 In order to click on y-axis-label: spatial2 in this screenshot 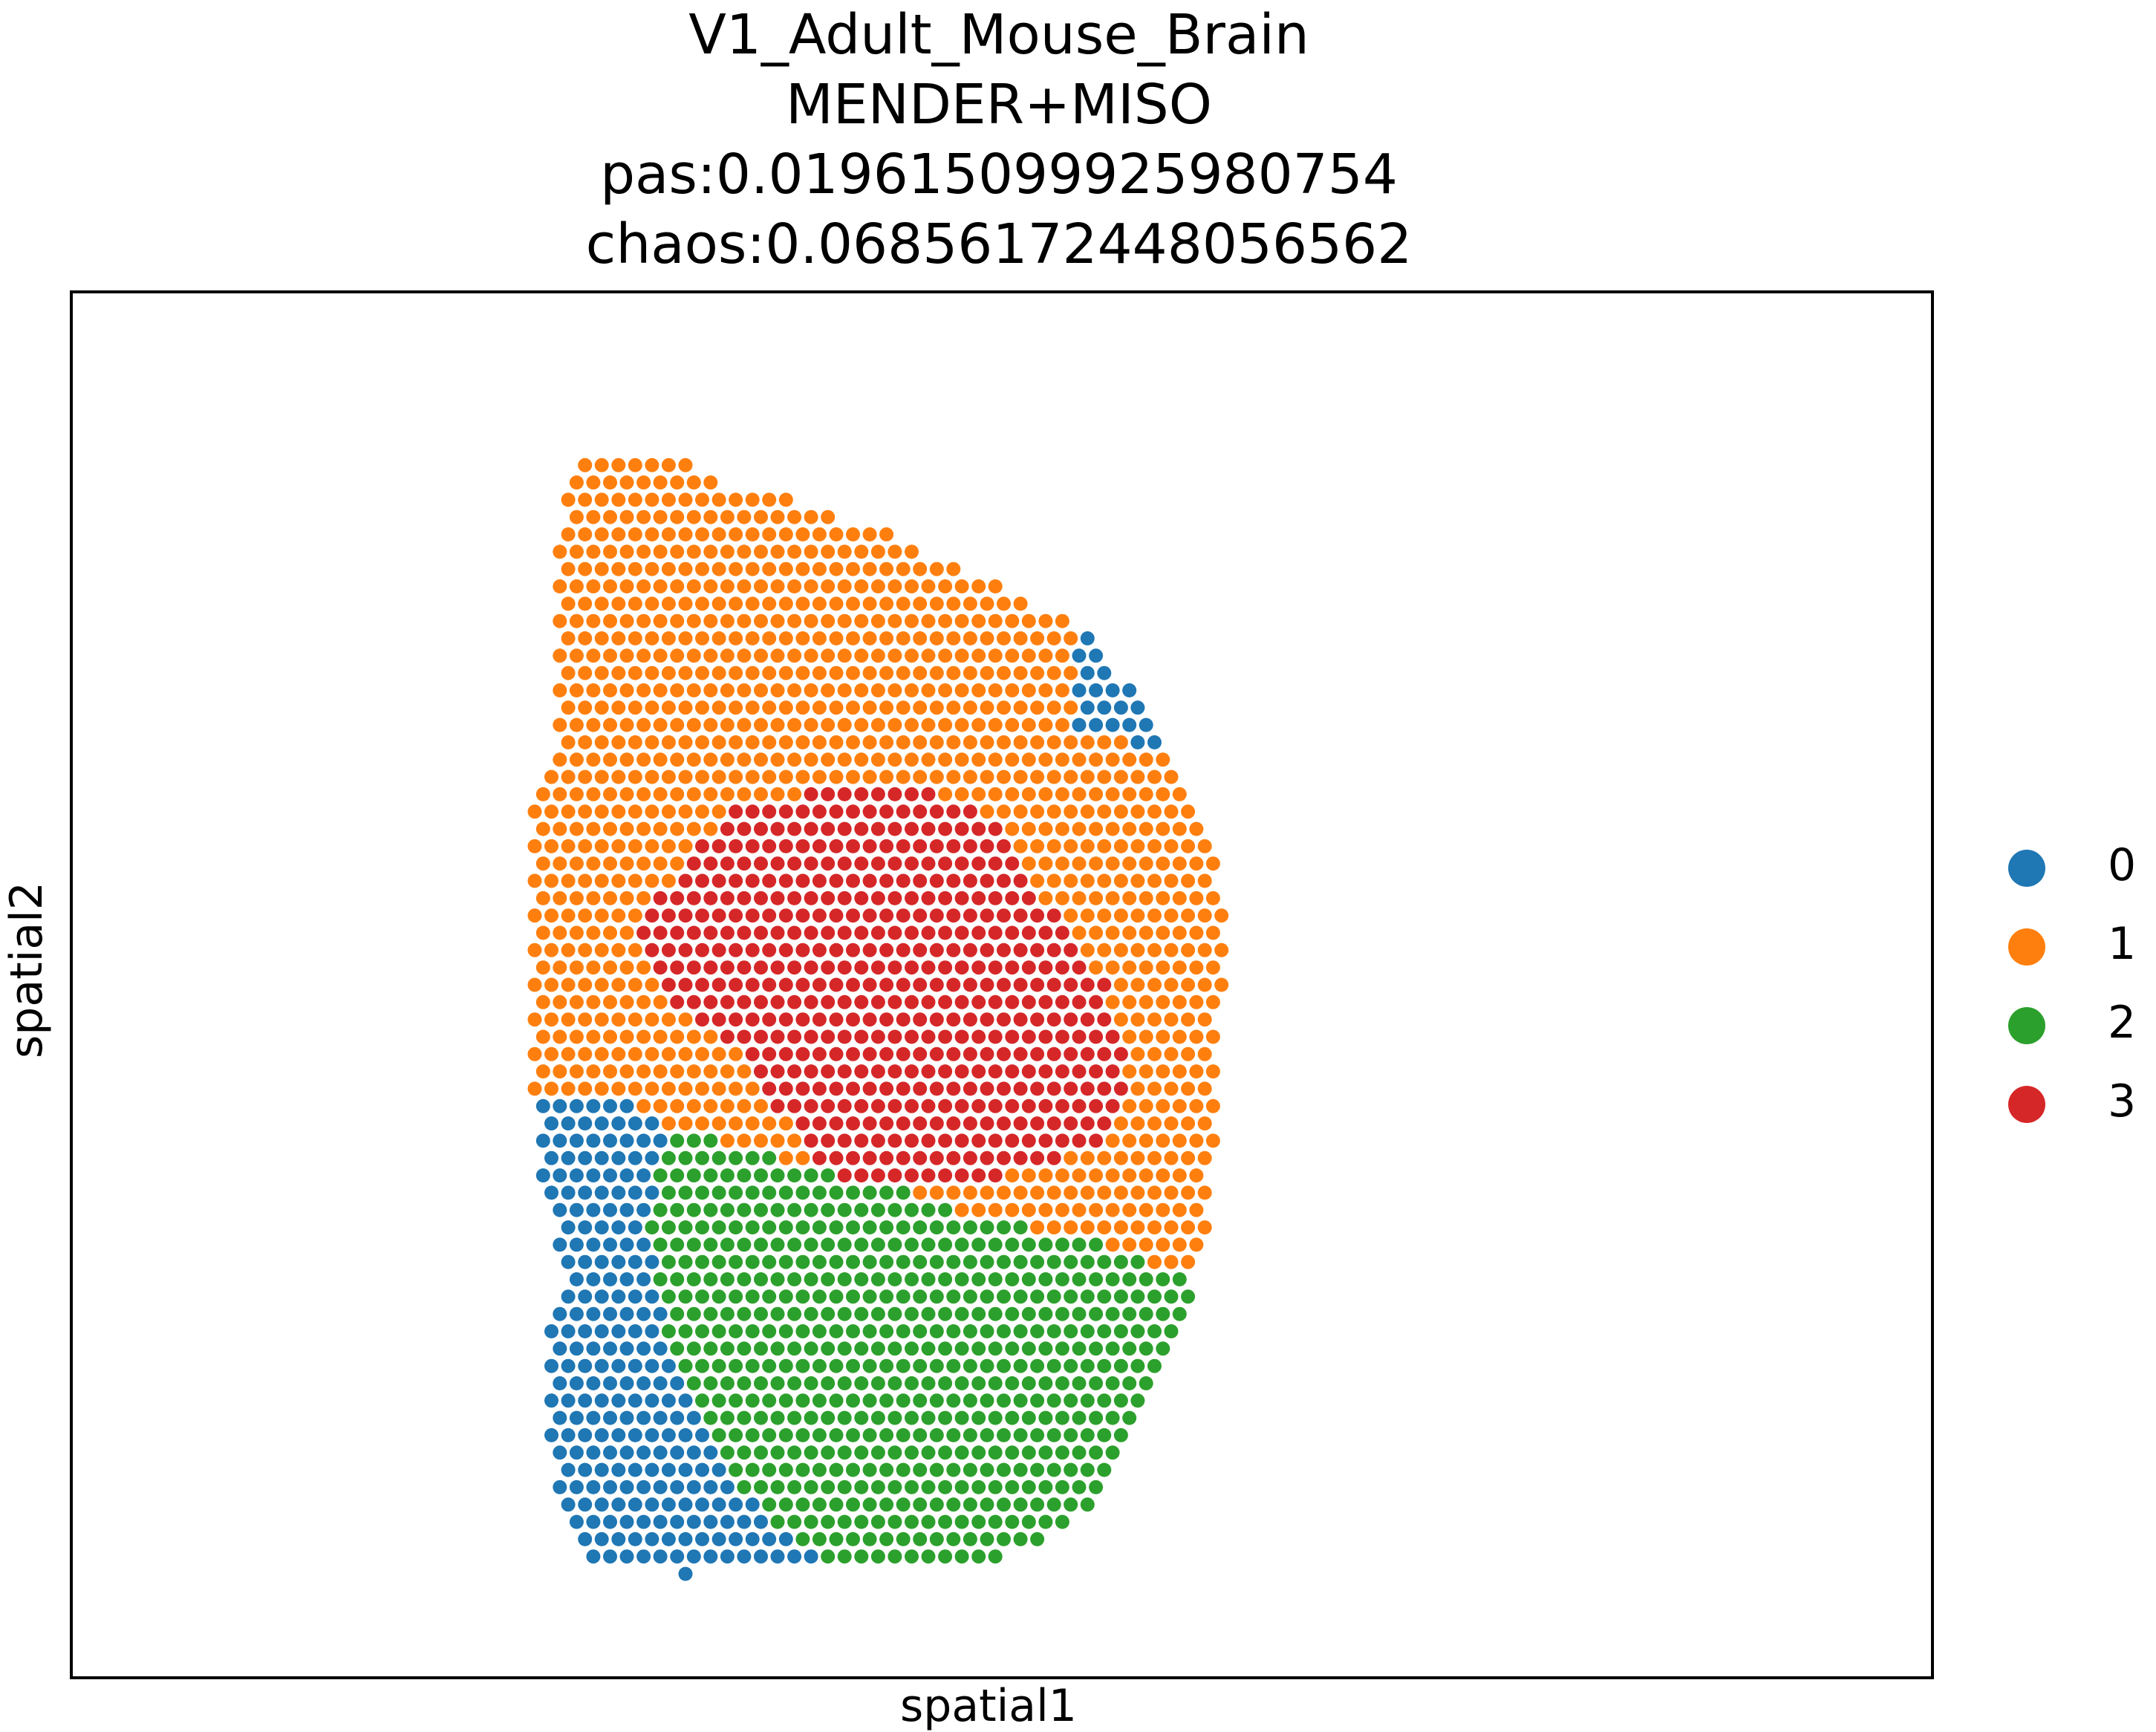, I will do `click(27, 970)`.